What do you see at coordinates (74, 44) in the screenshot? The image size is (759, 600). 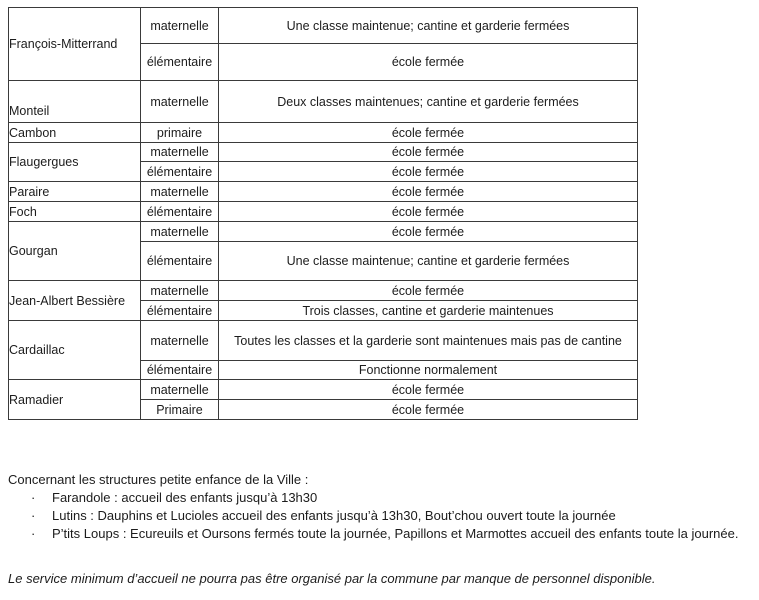 I see `school-name-cell: François-Mitterrand` at bounding box center [74, 44].